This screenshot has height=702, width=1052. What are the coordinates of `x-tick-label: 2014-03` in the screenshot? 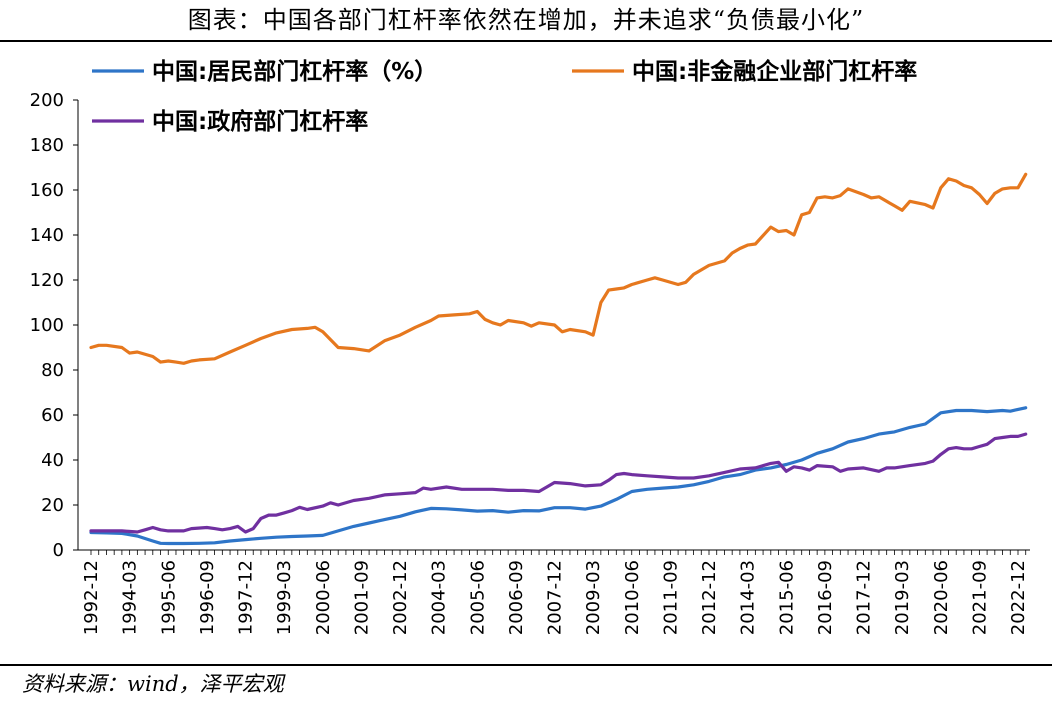 It's located at (748, 597).